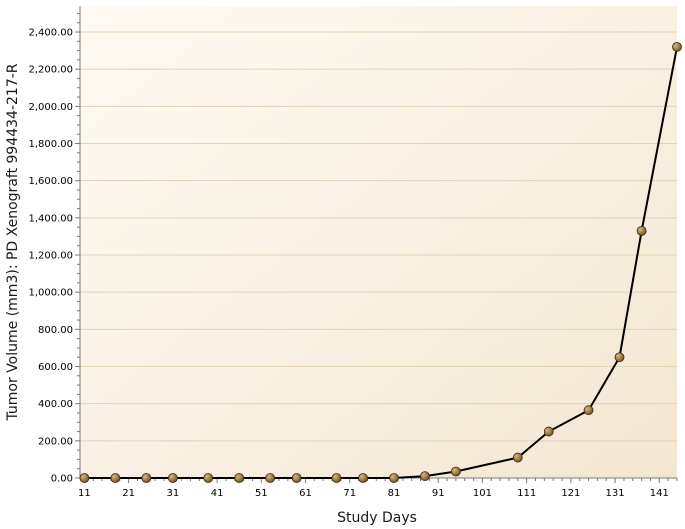 The width and height of the screenshot is (685, 529). I want to click on x-tick-label: 141, so click(659, 493).